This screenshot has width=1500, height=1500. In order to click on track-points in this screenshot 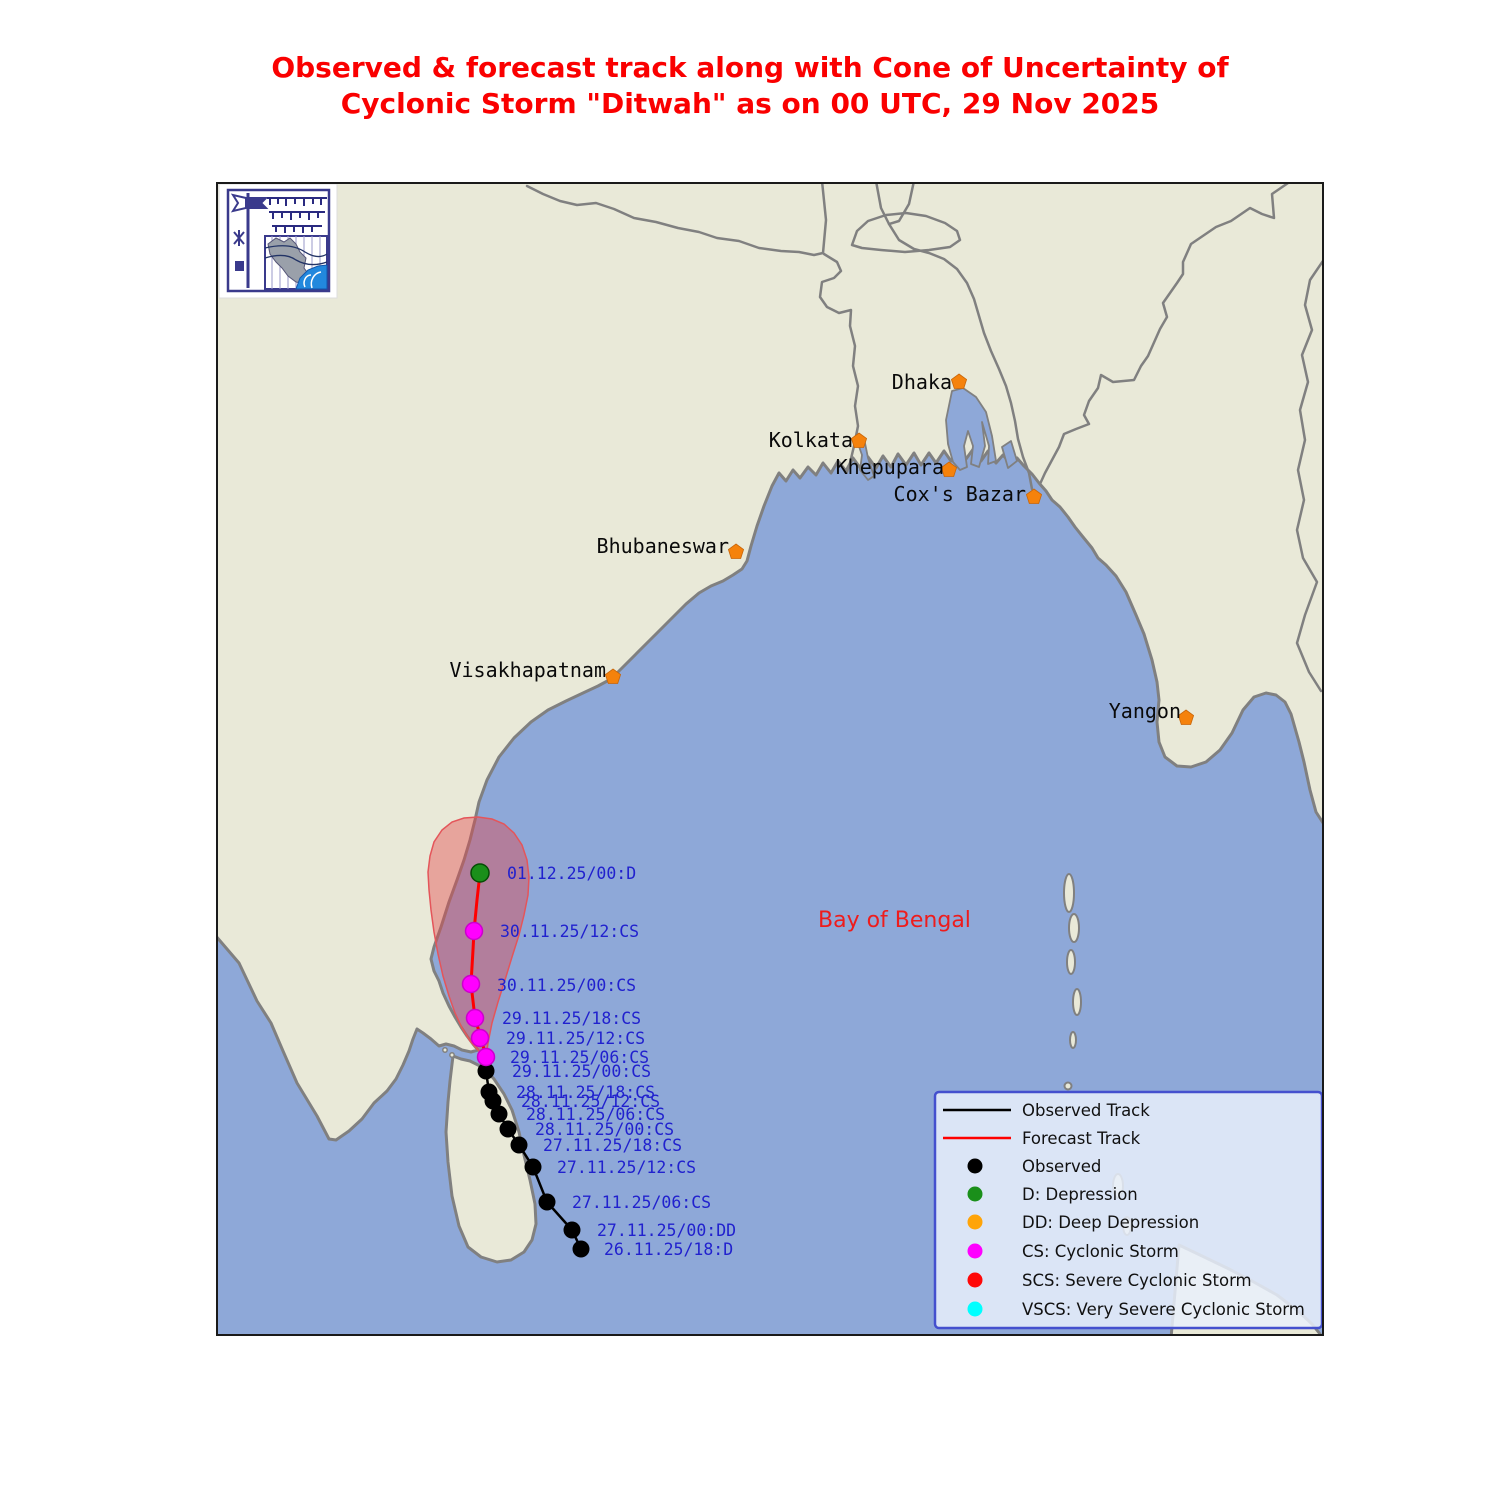, I will do `click(525, 1060)`.